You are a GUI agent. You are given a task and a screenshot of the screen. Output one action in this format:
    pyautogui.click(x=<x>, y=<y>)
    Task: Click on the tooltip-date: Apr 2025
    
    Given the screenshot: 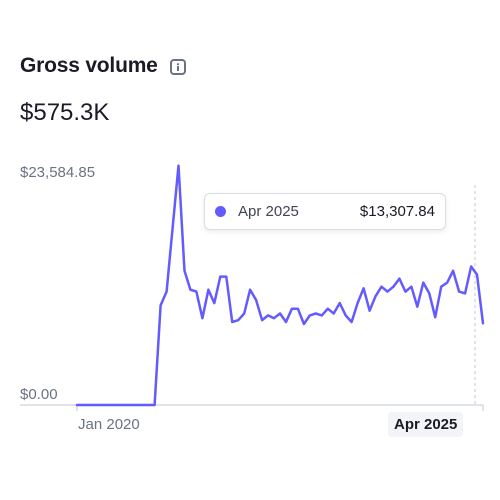 What is the action you would take?
    pyautogui.click(x=268, y=211)
    